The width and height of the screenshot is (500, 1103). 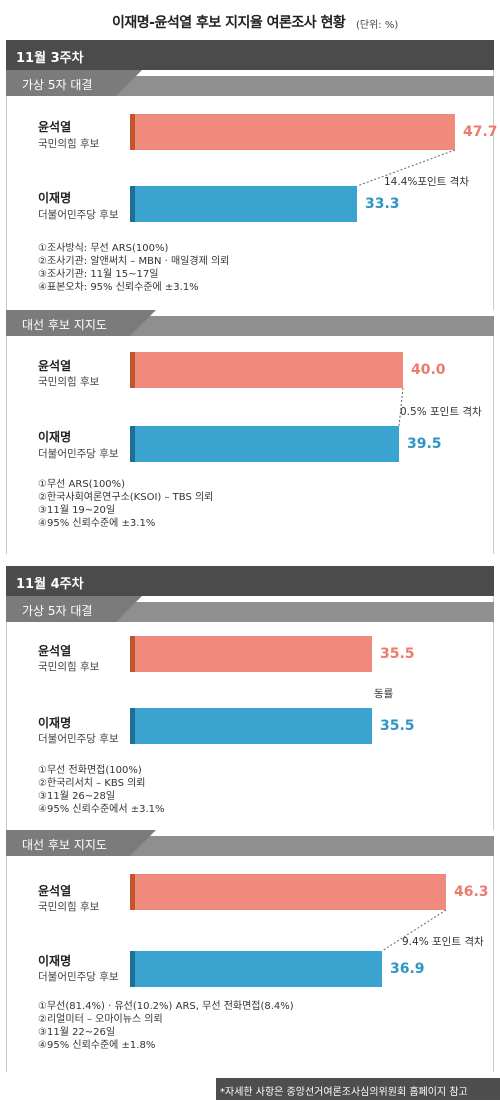 What do you see at coordinates (358, 1089) in the screenshot?
I see `footer-note: *자세한 사항은 중앙선거여론조사심의위원회 홈페이지 참고` at bounding box center [358, 1089].